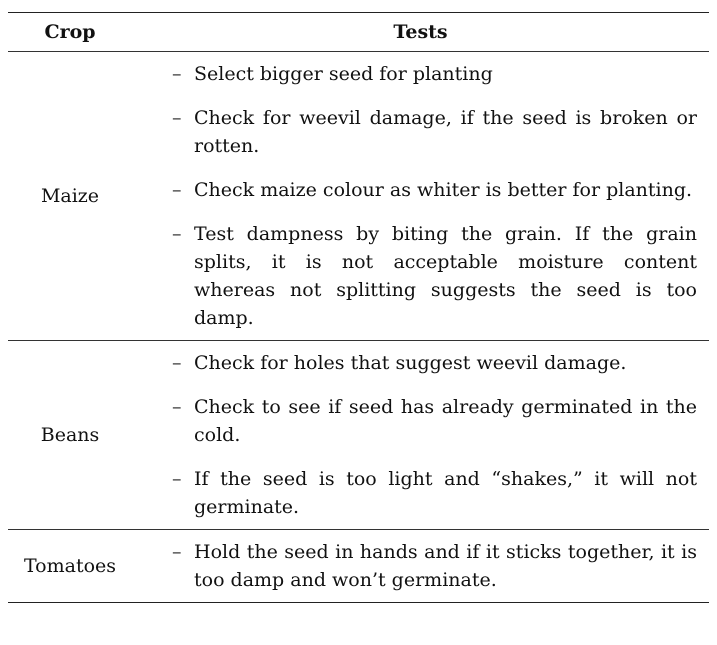  Describe the element at coordinates (70, 566) in the screenshot. I see `crop-name: Tomatoes` at that location.